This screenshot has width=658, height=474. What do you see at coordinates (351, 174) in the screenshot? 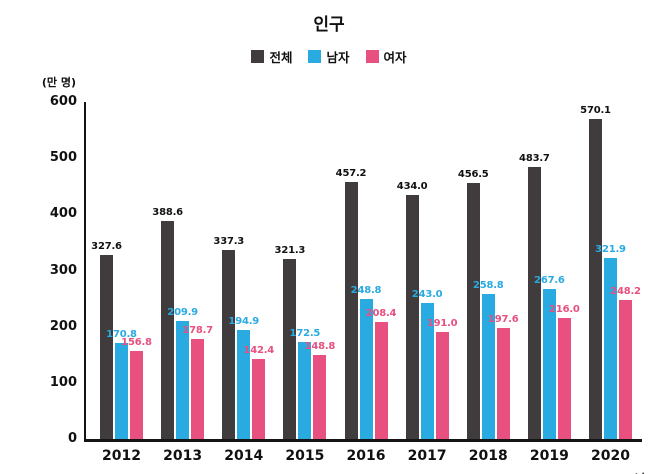
I see `bar-value-label-total-2016: 457.2` at bounding box center [351, 174].